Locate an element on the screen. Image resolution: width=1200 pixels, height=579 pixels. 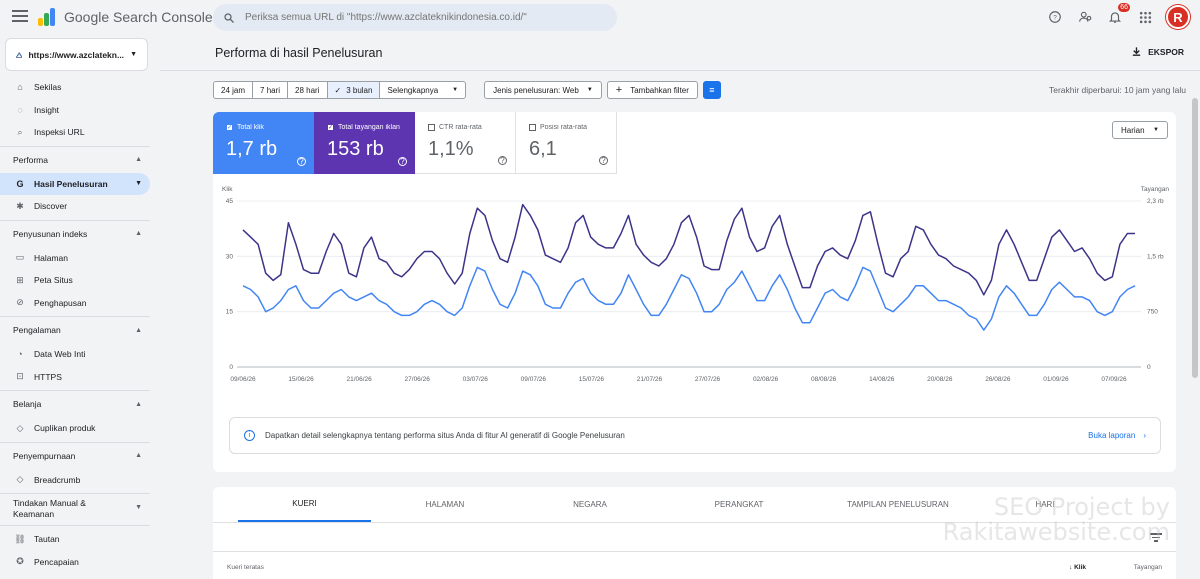
sidebar-item-halaman: ▭ Halaman is located at coordinates (75, 258).